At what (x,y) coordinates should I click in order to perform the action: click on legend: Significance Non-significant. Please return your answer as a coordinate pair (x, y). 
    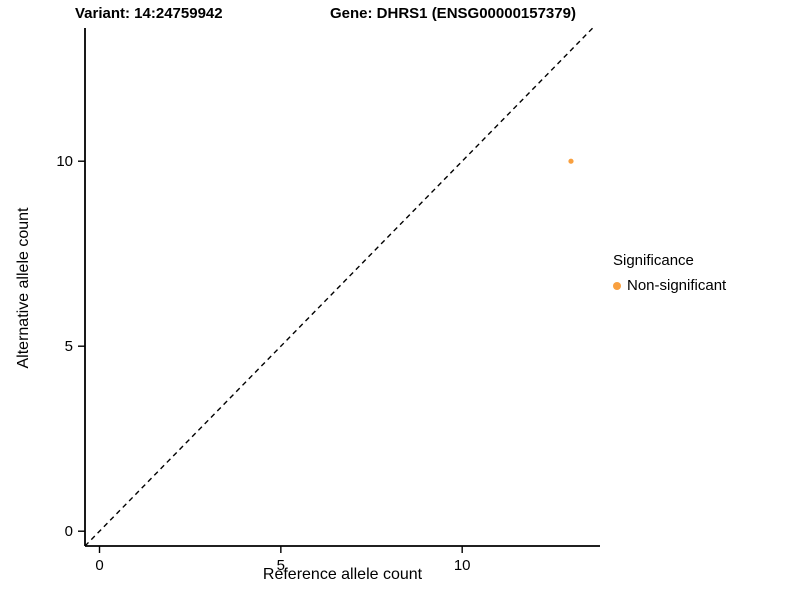
    Looking at the image, I should click on (669, 273).